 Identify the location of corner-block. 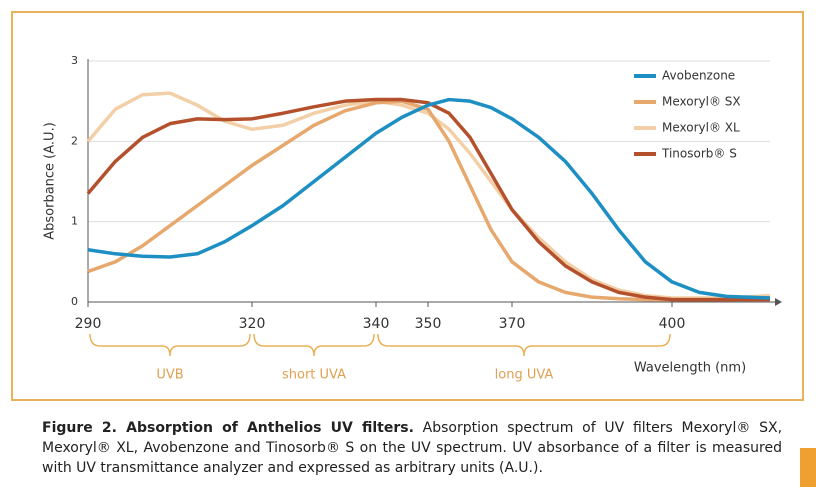
(808, 467).